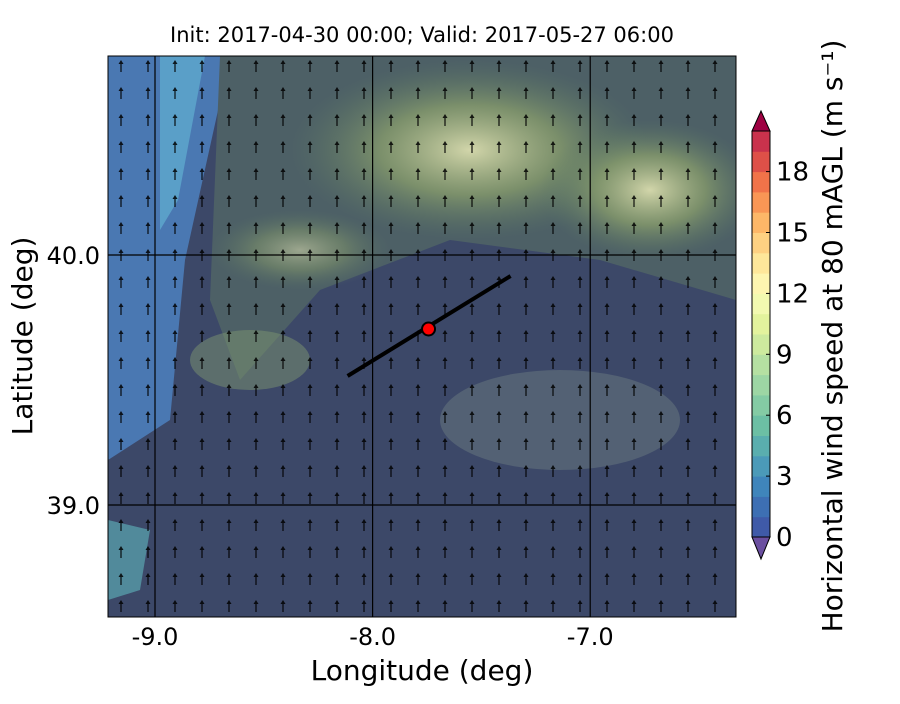 Image resolution: width=900 pixels, height=704 pixels. What do you see at coordinates (784, 416) in the screenshot?
I see `colorbar-tick-label: 6` at bounding box center [784, 416].